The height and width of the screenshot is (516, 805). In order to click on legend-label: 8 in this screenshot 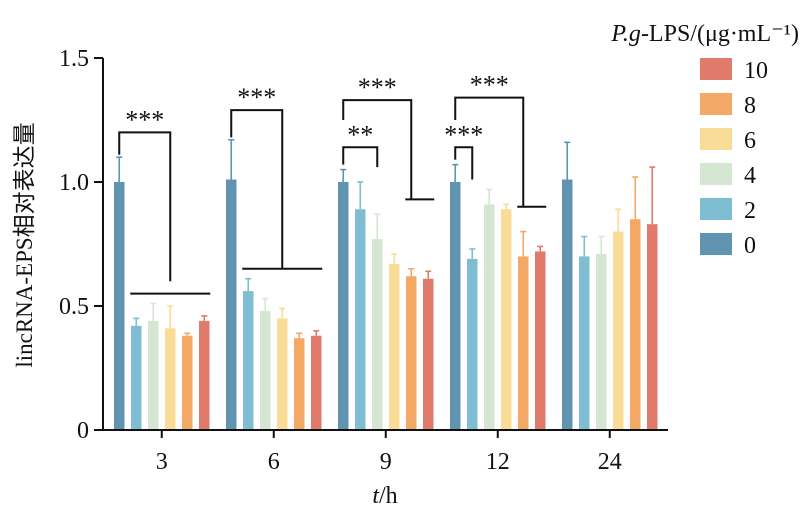, I will do `click(750, 106)`.